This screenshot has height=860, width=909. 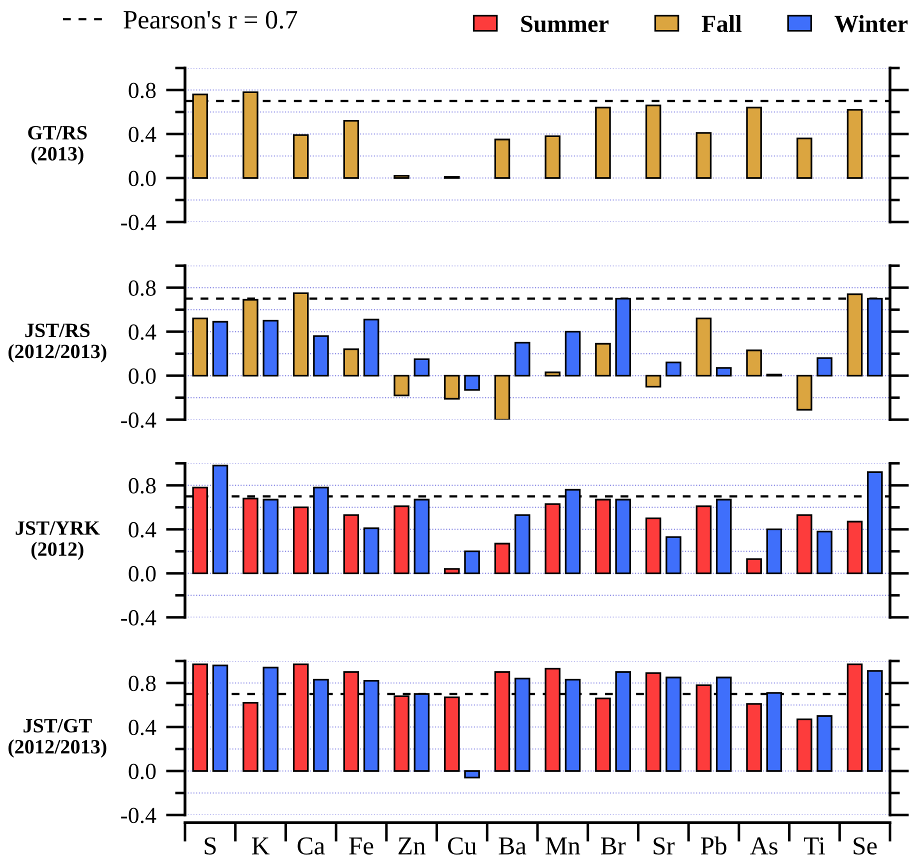 I want to click on x-tick-label: Sr, so click(x=664, y=846).